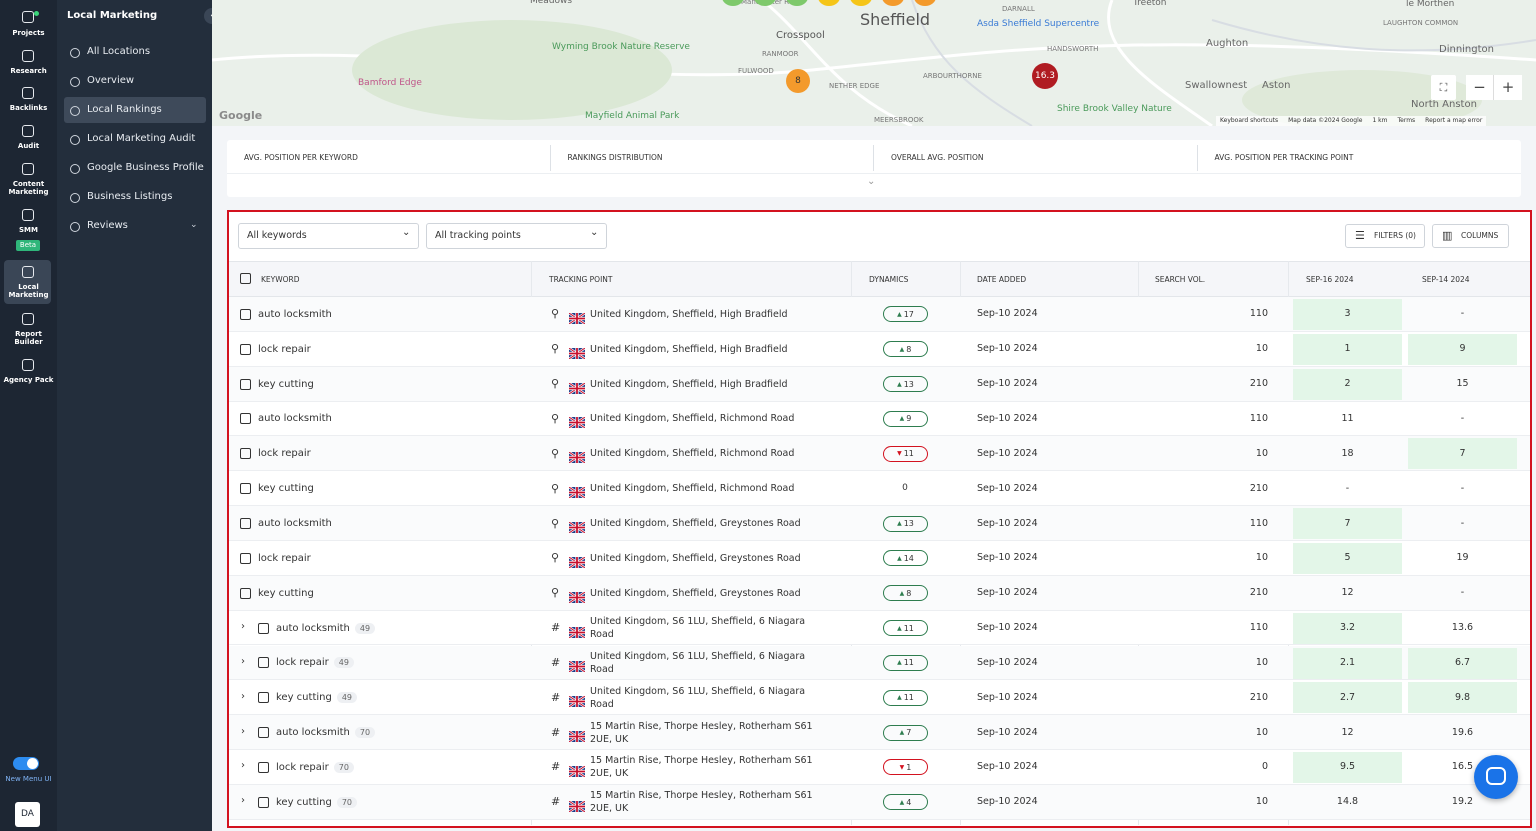 This screenshot has width=1536, height=831. What do you see at coordinates (581, 279) in the screenshot?
I see `header-cell: TRACKING POINT` at bounding box center [581, 279].